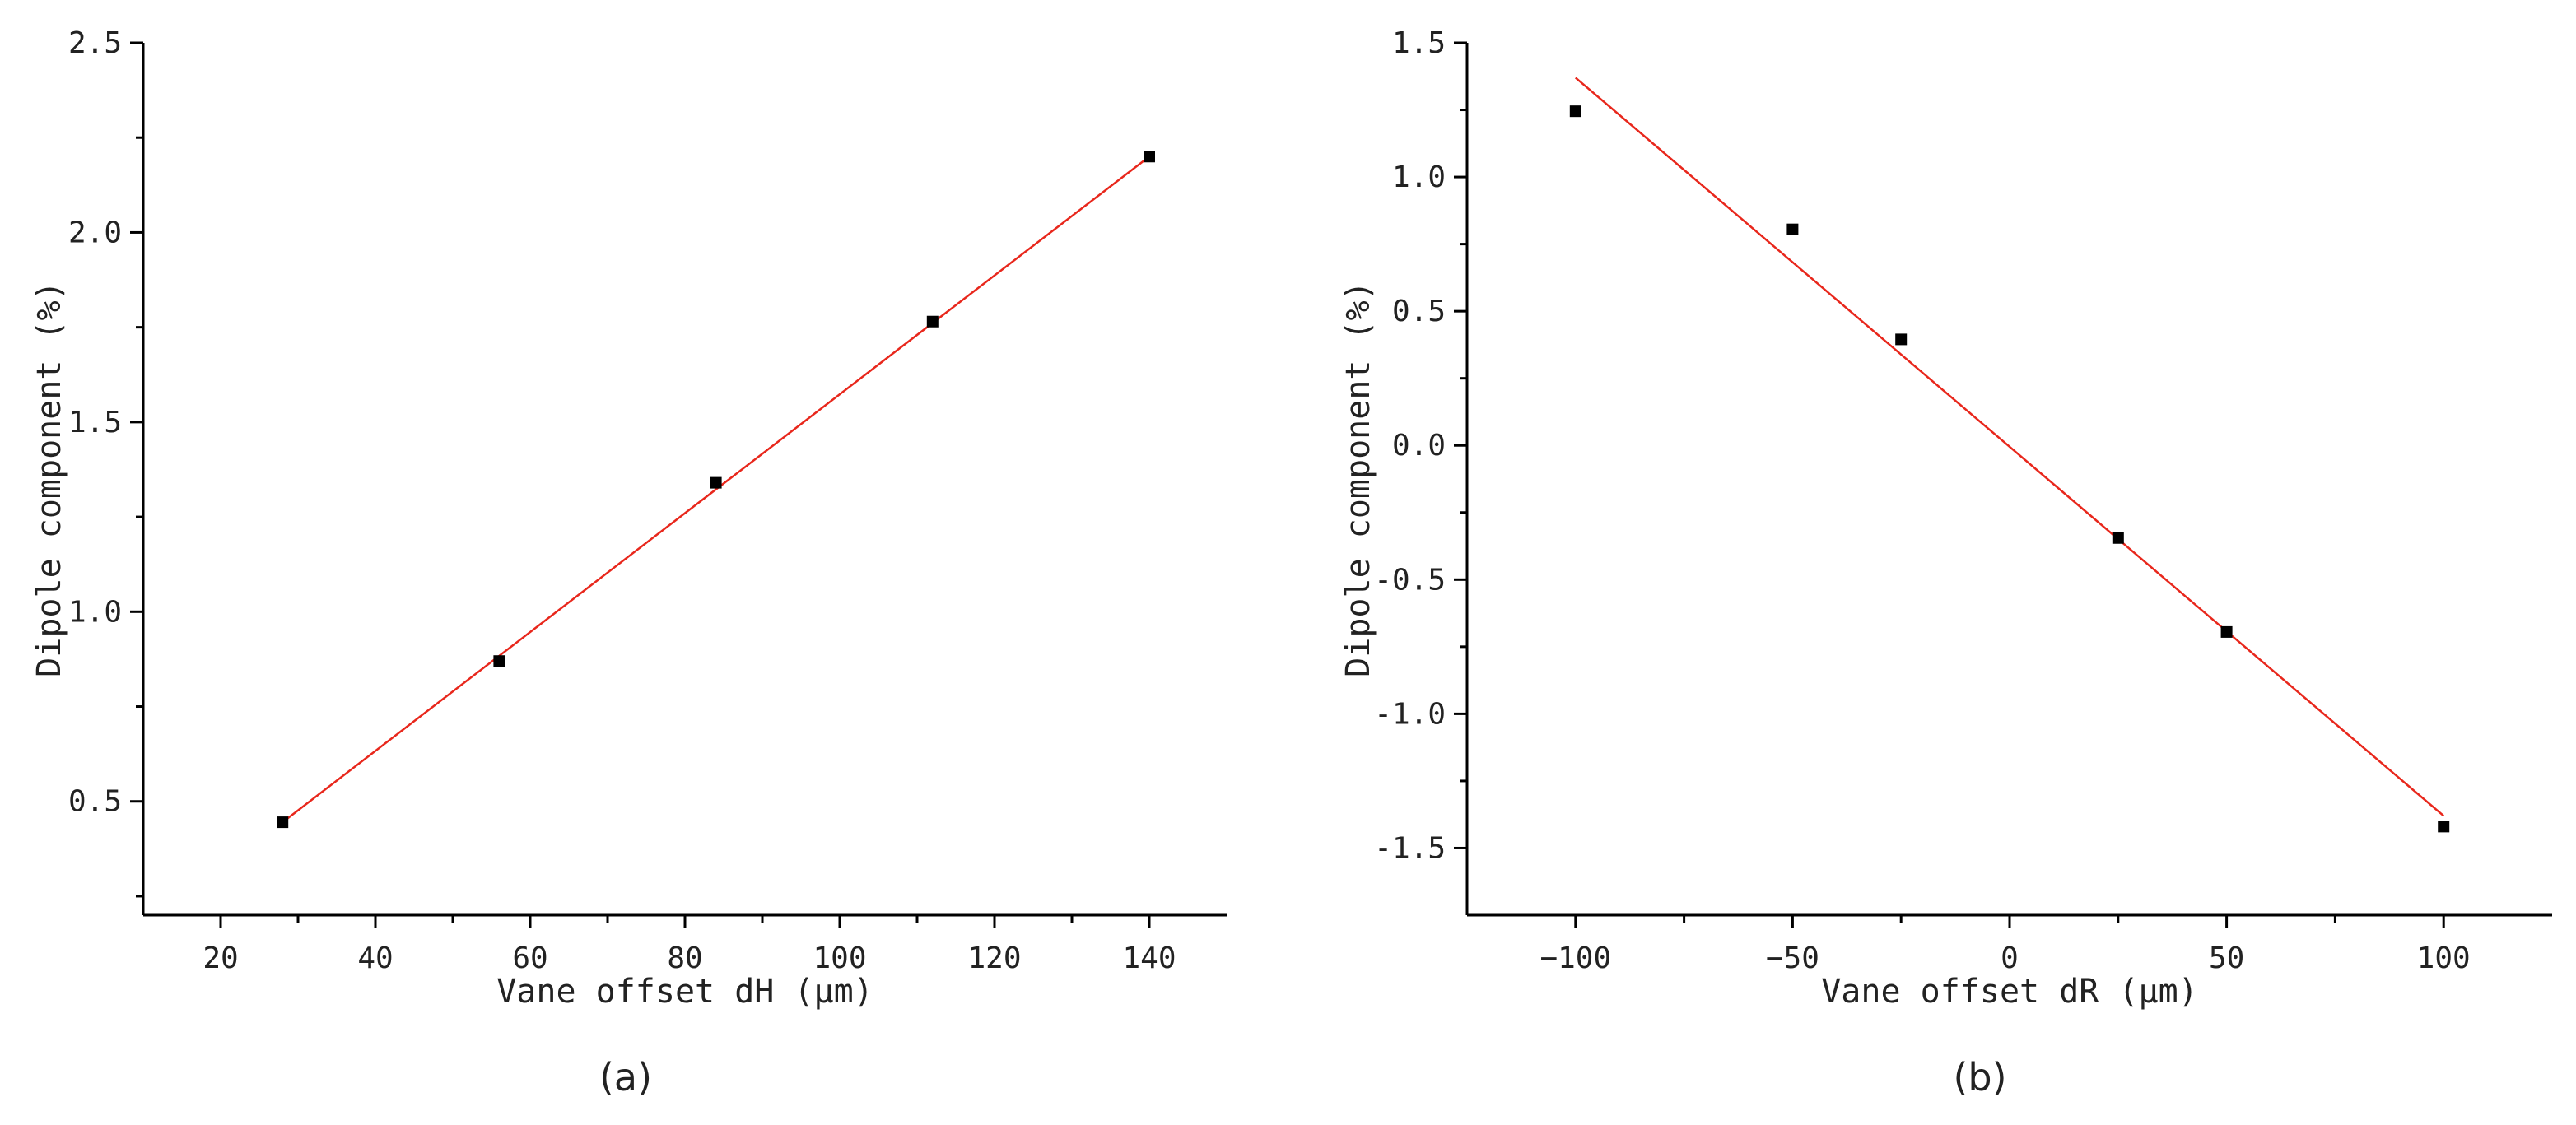 Image resolution: width=2576 pixels, height=1125 pixels. Describe the element at coordinates (1410, 714) in the screenshot. I see `y-tick-label: -1.0` at that location.